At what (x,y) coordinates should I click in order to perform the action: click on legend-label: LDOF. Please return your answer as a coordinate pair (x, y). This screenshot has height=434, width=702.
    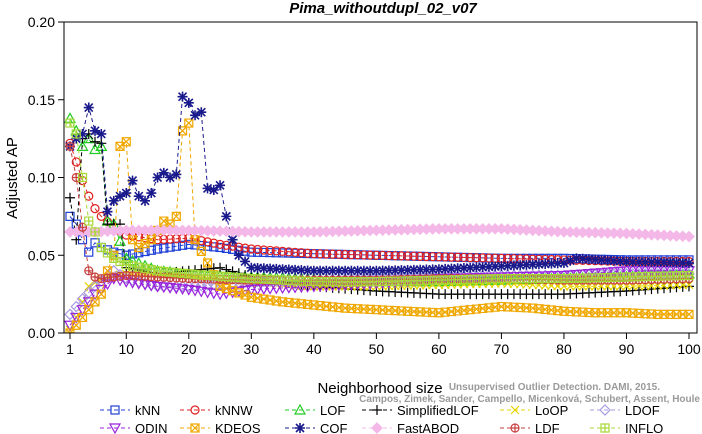
    Looking at the image, I should click on (642, 410).